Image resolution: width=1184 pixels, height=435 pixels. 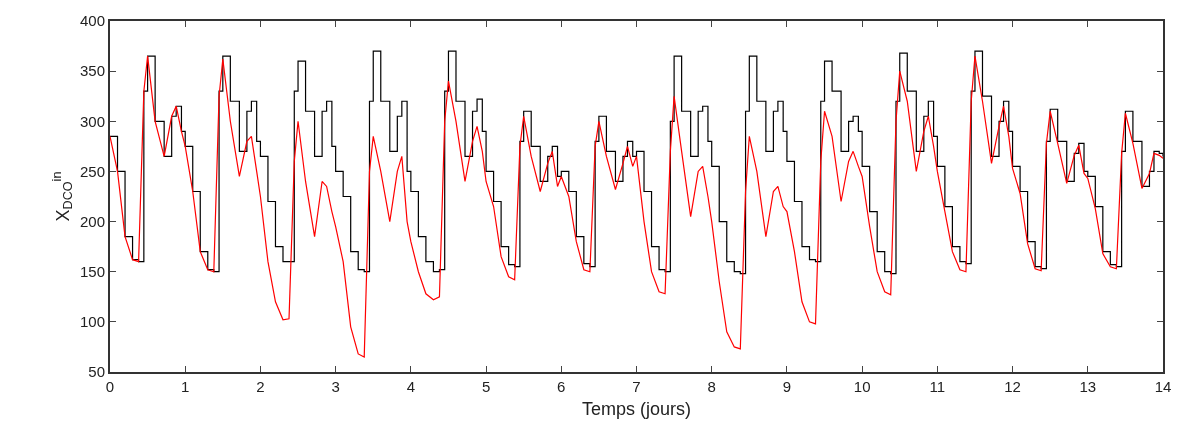 What do you see at coordinates (862, 386) in the screenshot?
I see `x-tick-label: 10` at bounding box center [862, 386].